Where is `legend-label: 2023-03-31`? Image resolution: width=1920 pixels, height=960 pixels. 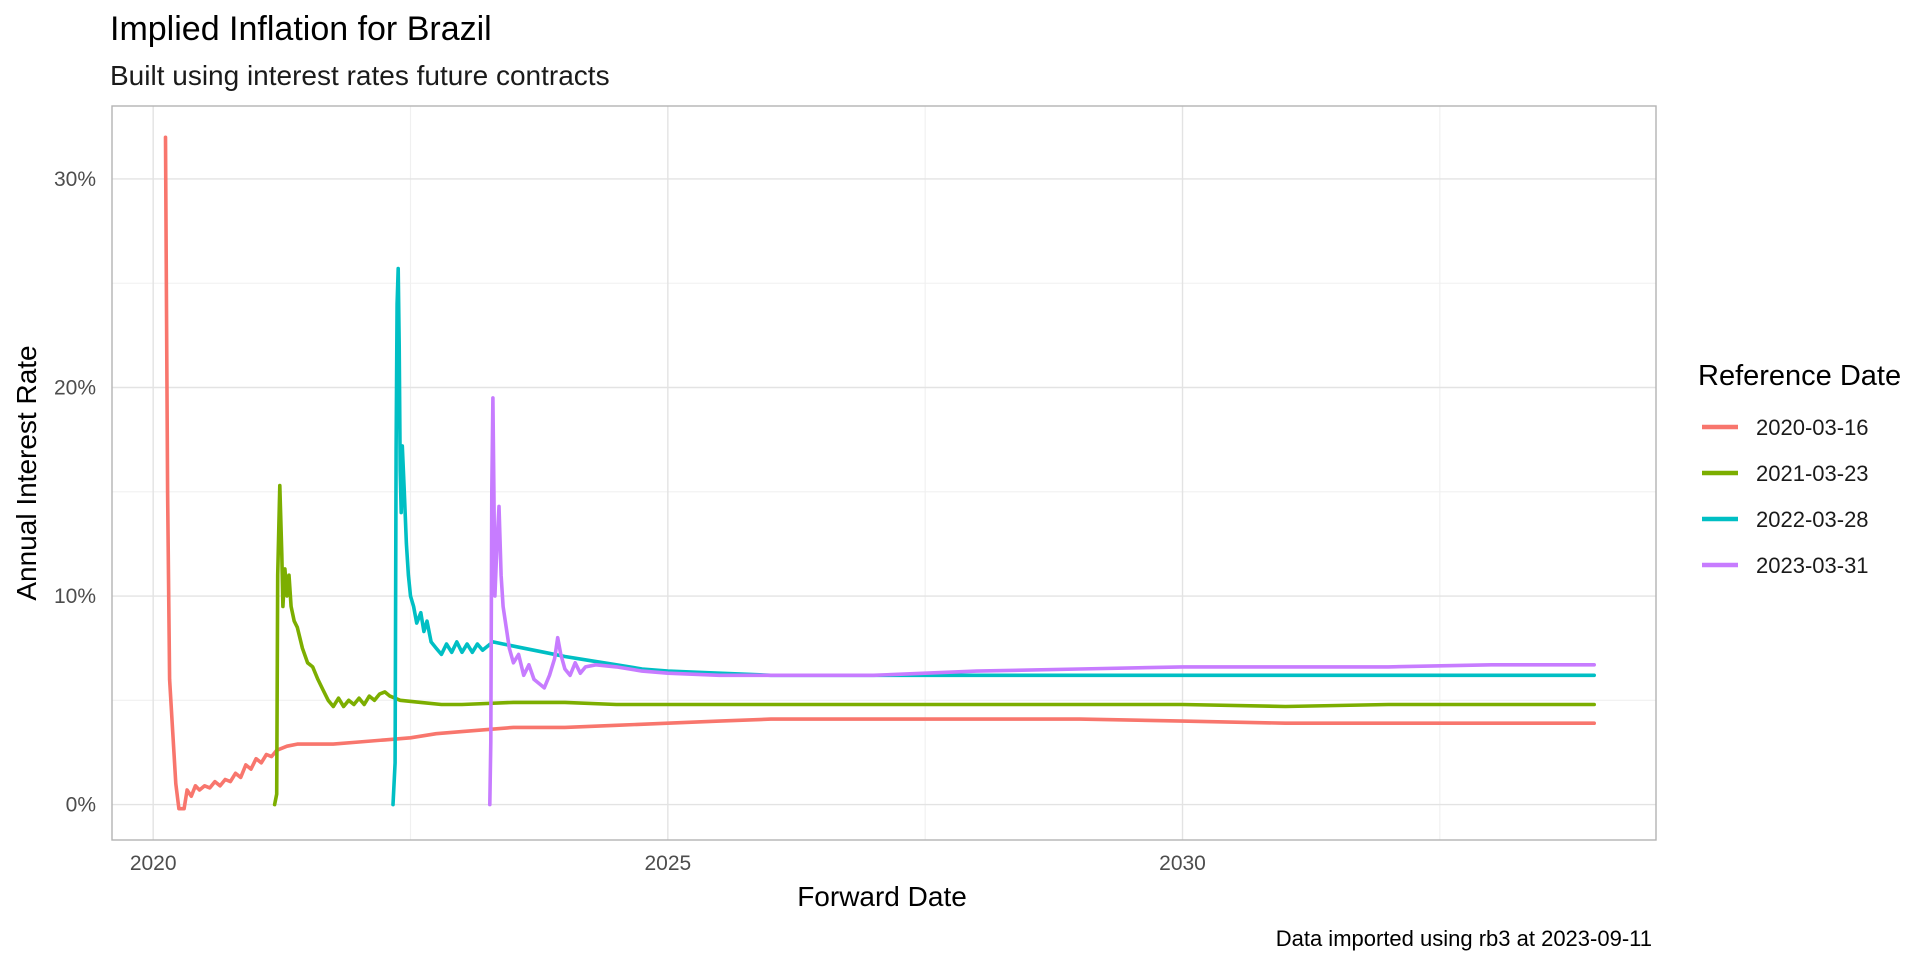
legend-label: 2023-03-31 is located at coordinates (1812, 565).